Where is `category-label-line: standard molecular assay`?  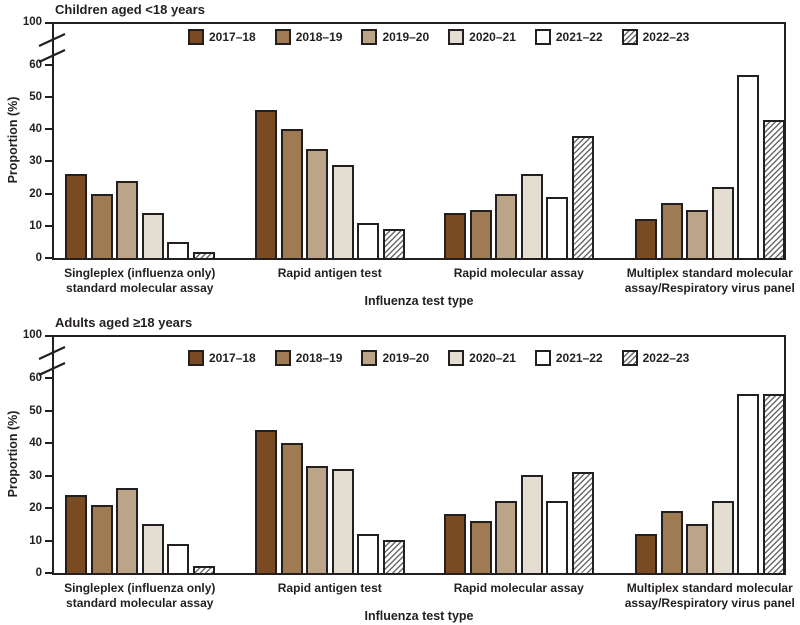 category-label-line: standard molecular assay is located at coordinates (140, 288).